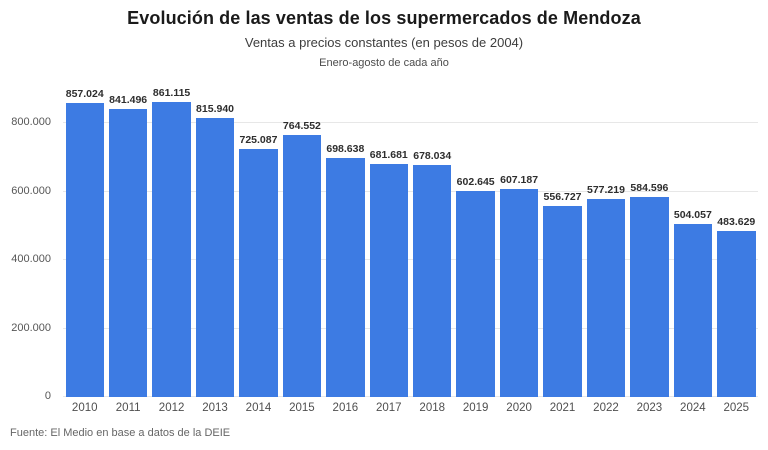 This screenshot has width=768, height=450. Describe the element at coordinates (562, 197) in the screenshot. I see `bar-value-label-2021: 556.727` at that location.